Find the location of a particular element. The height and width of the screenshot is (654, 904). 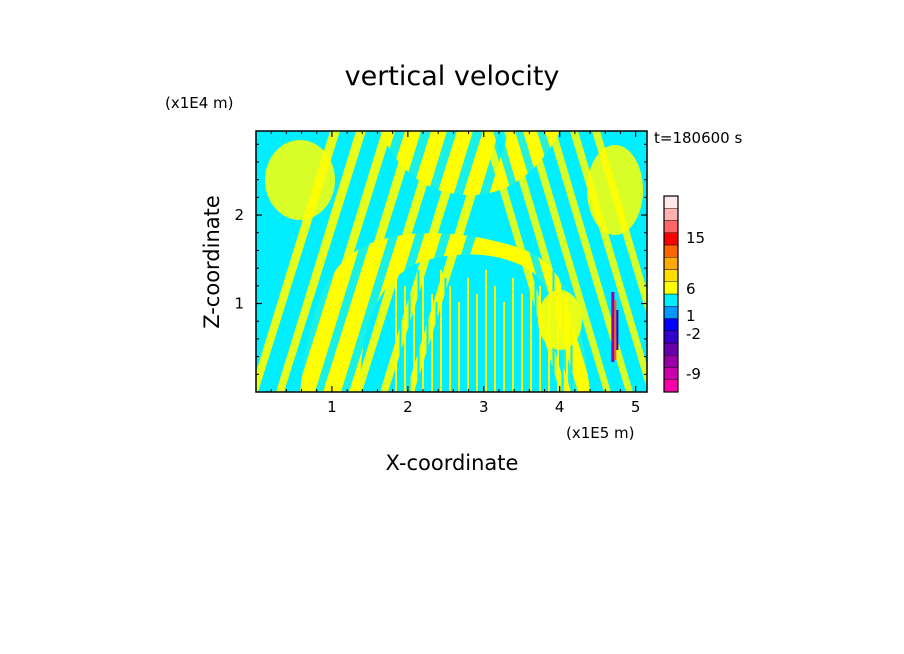

colorbar-label: -9 is located at coordinates (693, 374).